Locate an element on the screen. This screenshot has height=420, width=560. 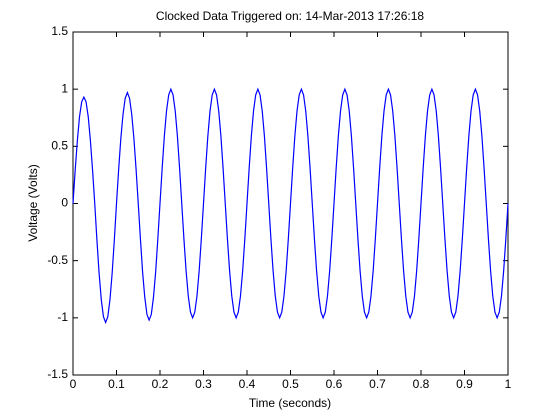
x-tick-label: 0 is located at coordinates (73, 384).